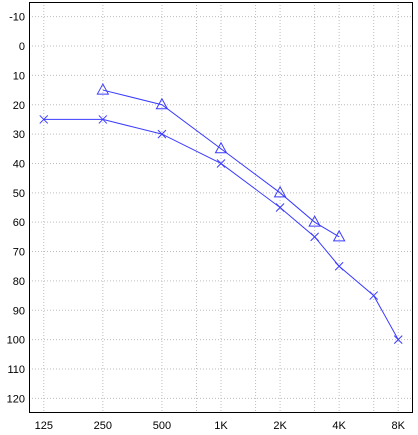  What do you see at coordinates (19, 135) in the screenshot?
I see `y-tick-label: 30` at bounding box center [19, 135].